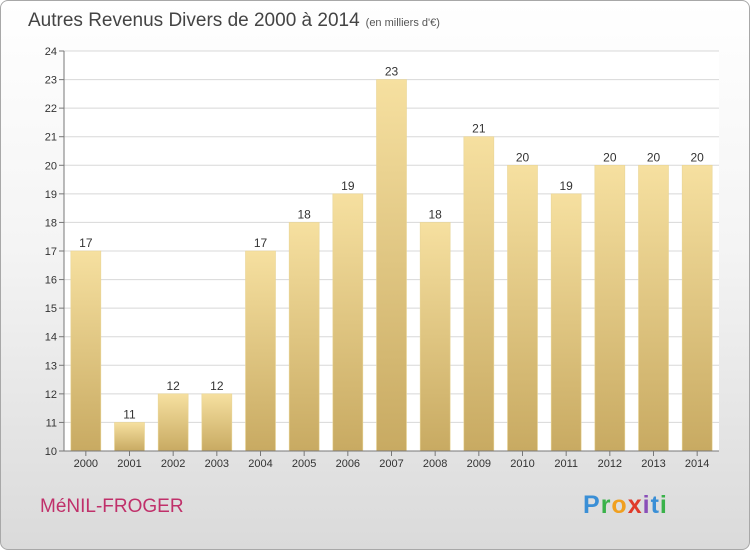 This screenshot has height=550, width=750. I want to click on logo-letter: t, so click(655, 505).